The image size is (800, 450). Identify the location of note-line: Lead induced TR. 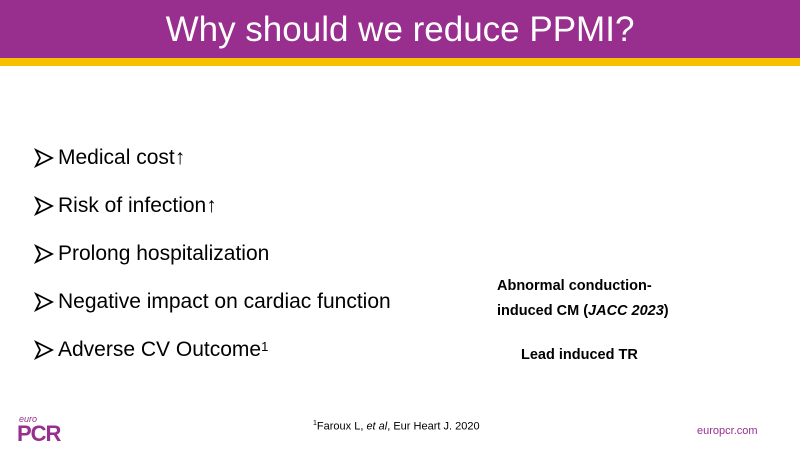
(579, 355).